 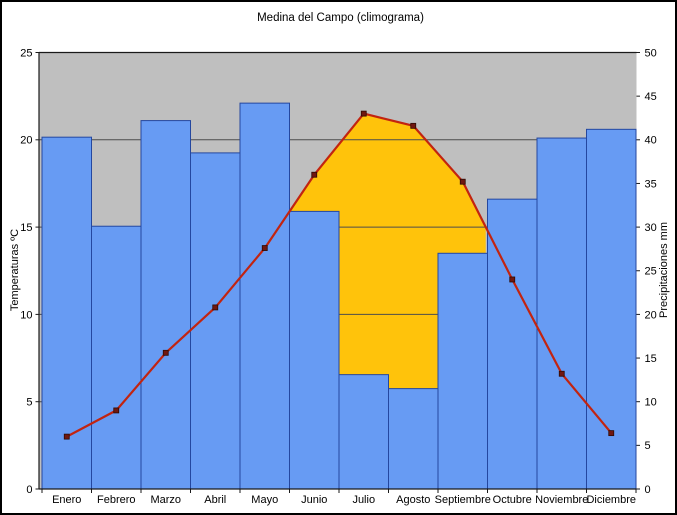 What do you see at coordinates (512, 279) in the screenshot?
I see `temp-marker-octubre` at bounding box center [512, 279].